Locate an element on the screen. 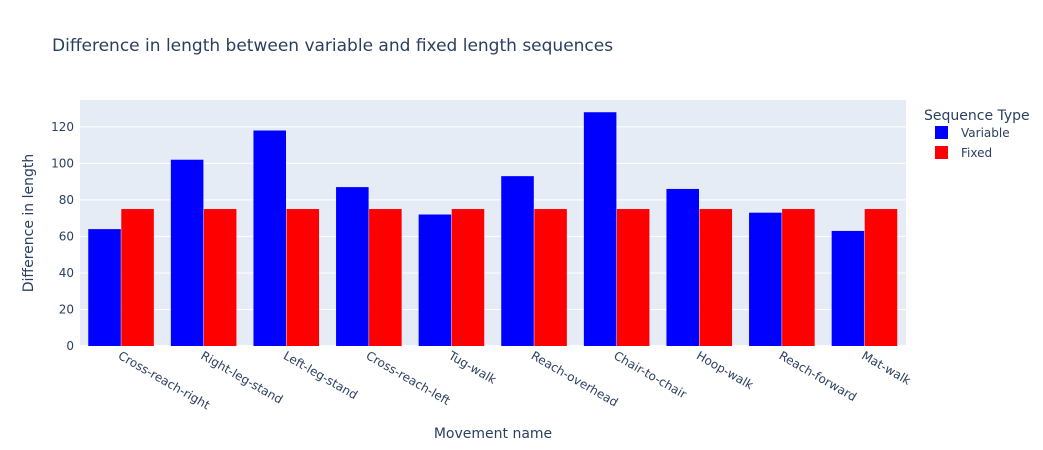 The height and width of the screenshot is (450, 1043). x-tick-label: Chair-to-chair is located at coordinates (650, 374).